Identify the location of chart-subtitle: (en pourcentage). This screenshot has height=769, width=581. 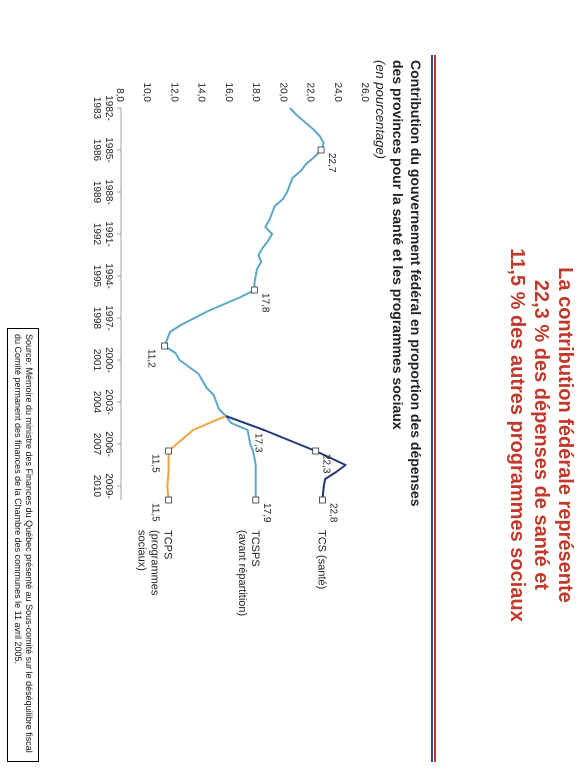
(380, 109).